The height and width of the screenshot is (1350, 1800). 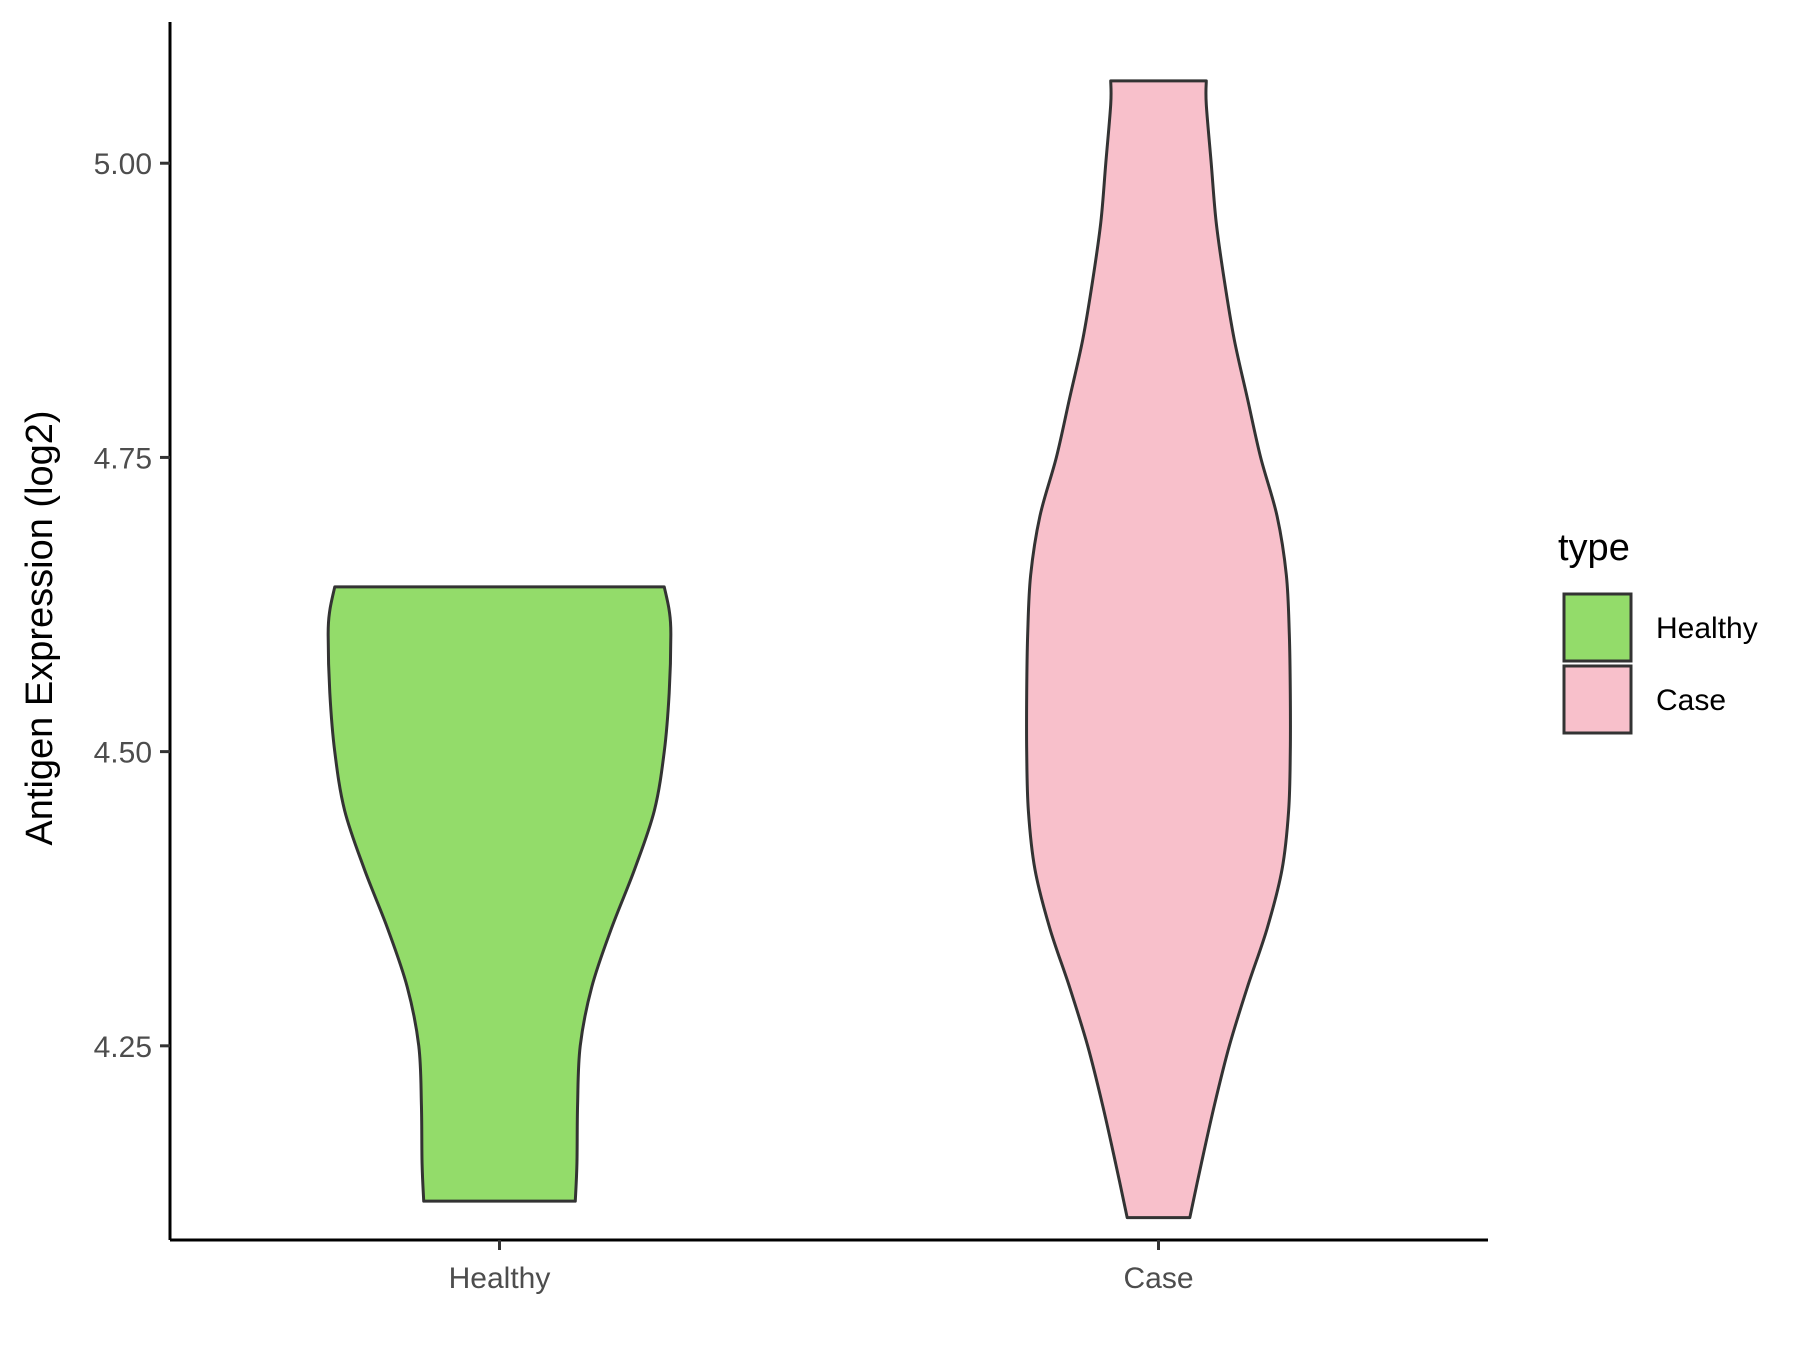 What do you see at coordinates (829, 1266) in the screenshot?
I see `x-axis: Healthy Case` at bounding box center [829, 1266].